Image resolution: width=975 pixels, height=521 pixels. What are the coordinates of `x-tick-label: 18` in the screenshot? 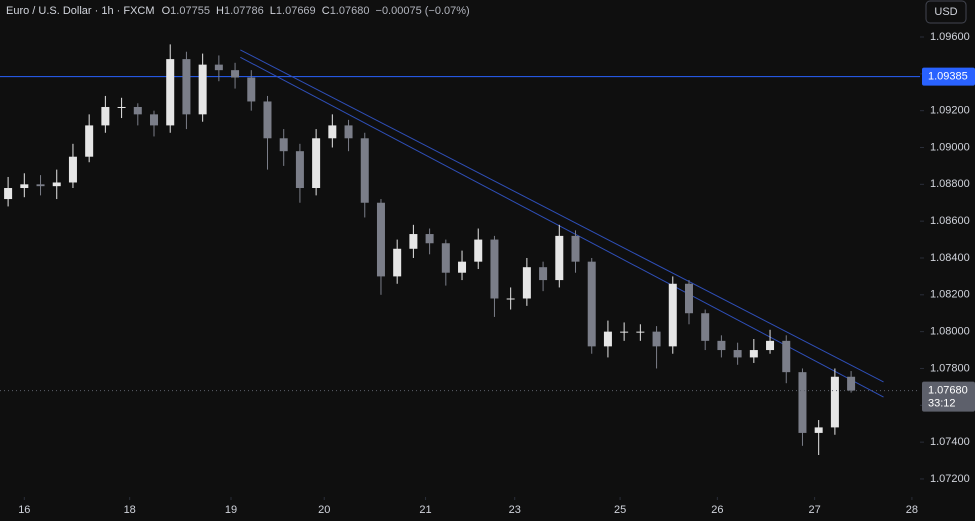 It's located at (130, 510).